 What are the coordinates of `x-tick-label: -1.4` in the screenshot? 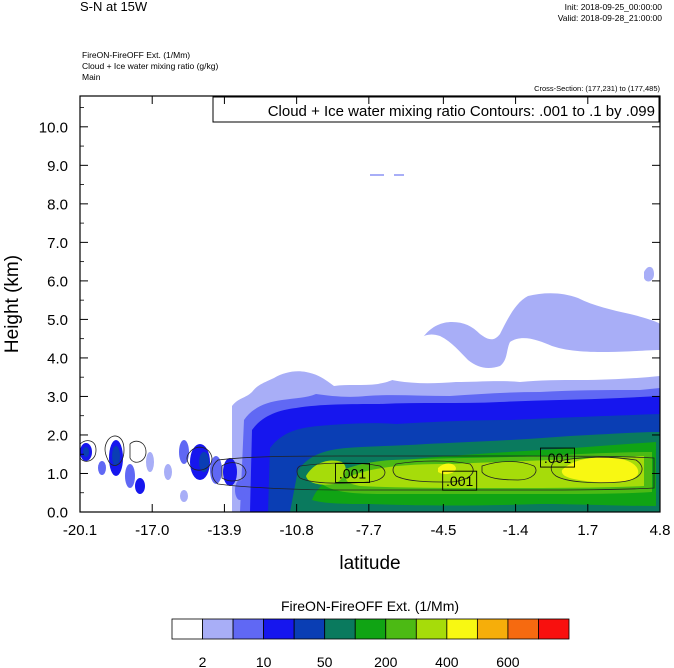 It's located at (516, 530).